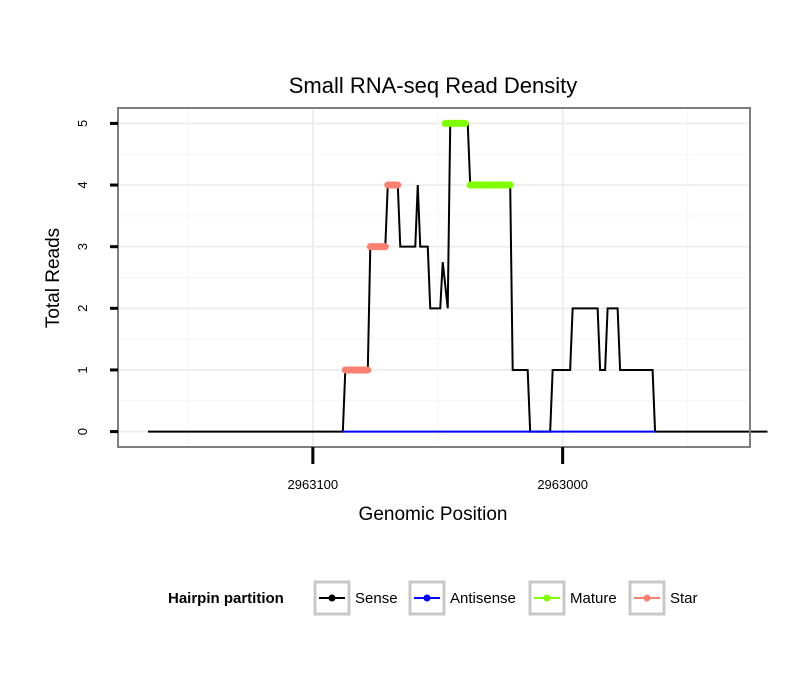  Describe the element at coordinates (82, 184) in the screenshot. I see `y-tick-label: 4` at that location.